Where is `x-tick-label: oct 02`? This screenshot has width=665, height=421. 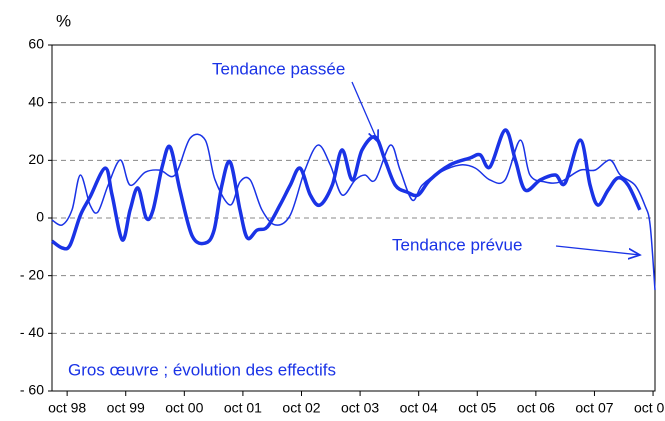 x-tick-label: oct 02 is located at coordinates (301, 408).